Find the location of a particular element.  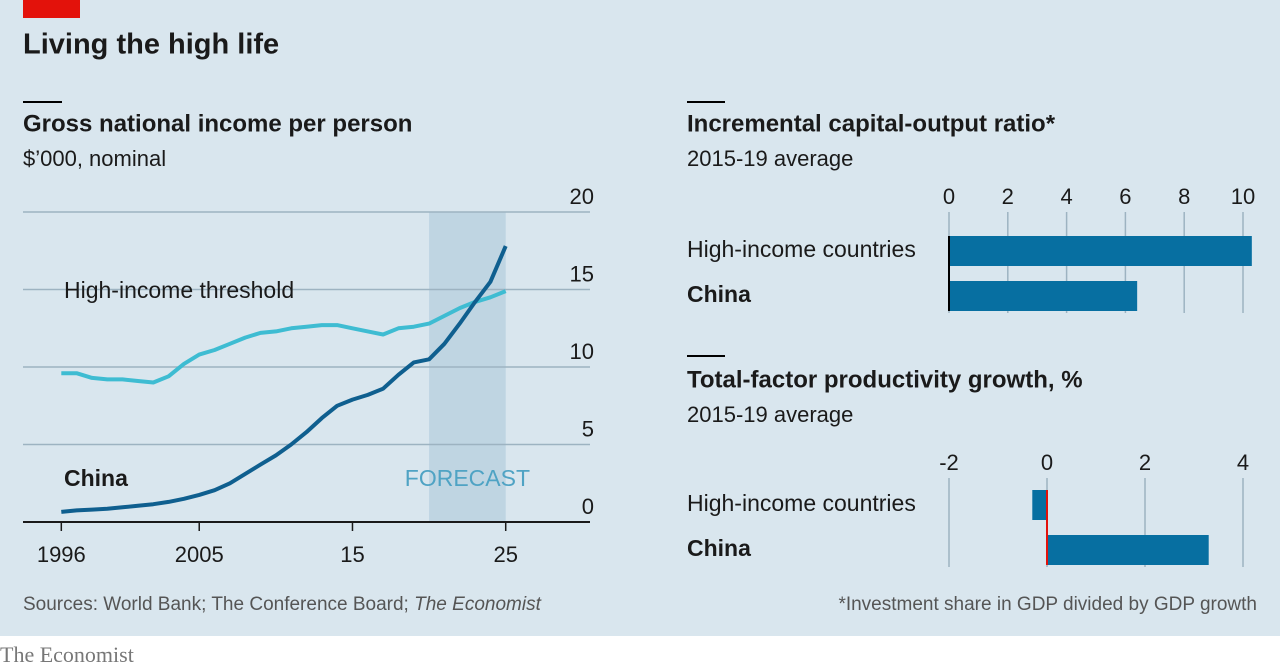

x-tick-label: -2 is located at coordinates (949, 462).